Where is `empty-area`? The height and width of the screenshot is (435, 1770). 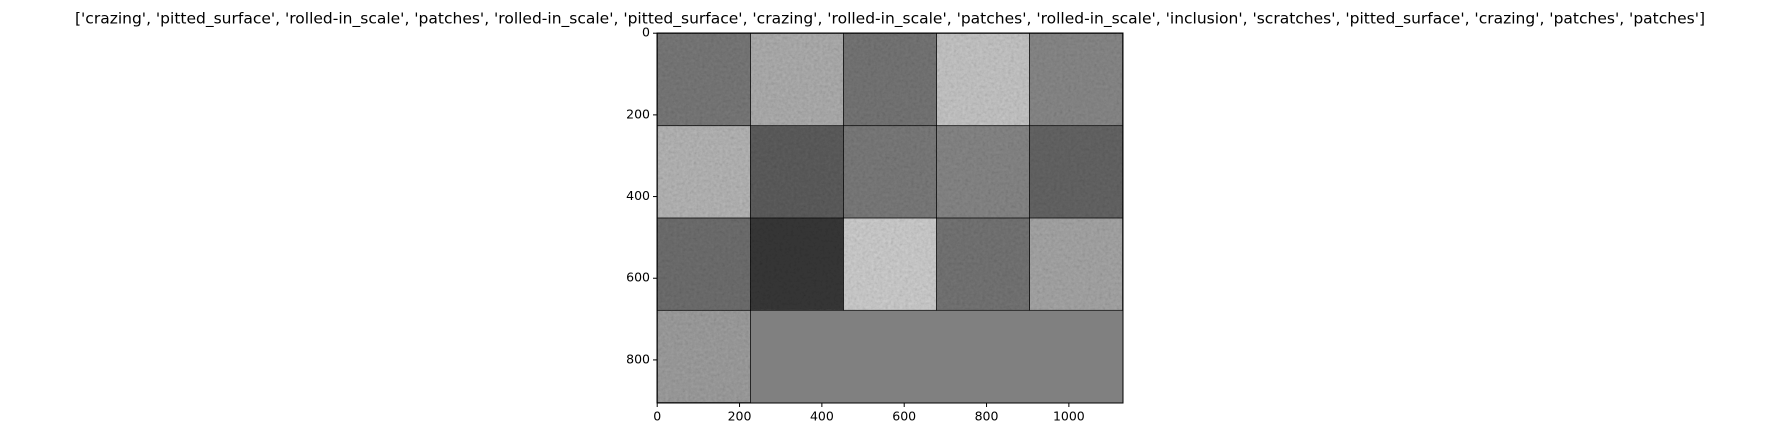 empty-area is located at coordinates (936, 356).